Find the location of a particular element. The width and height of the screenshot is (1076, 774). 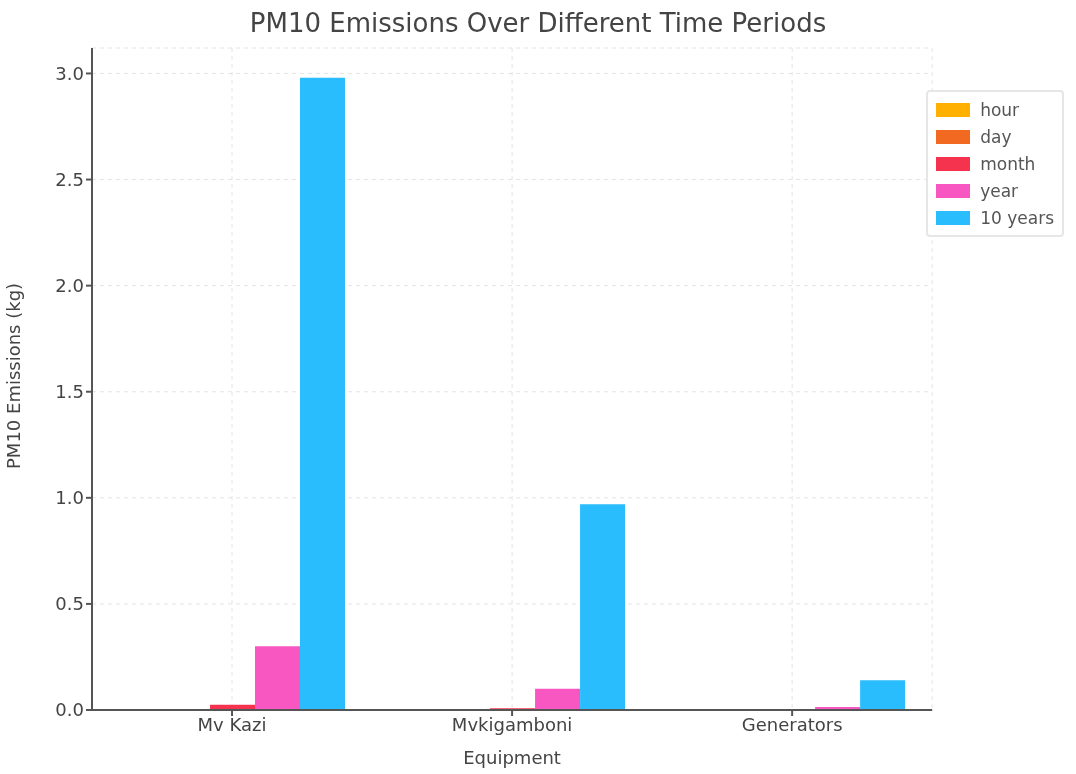

y-tick-label: 1.0 is located at coordinates (69, 498).